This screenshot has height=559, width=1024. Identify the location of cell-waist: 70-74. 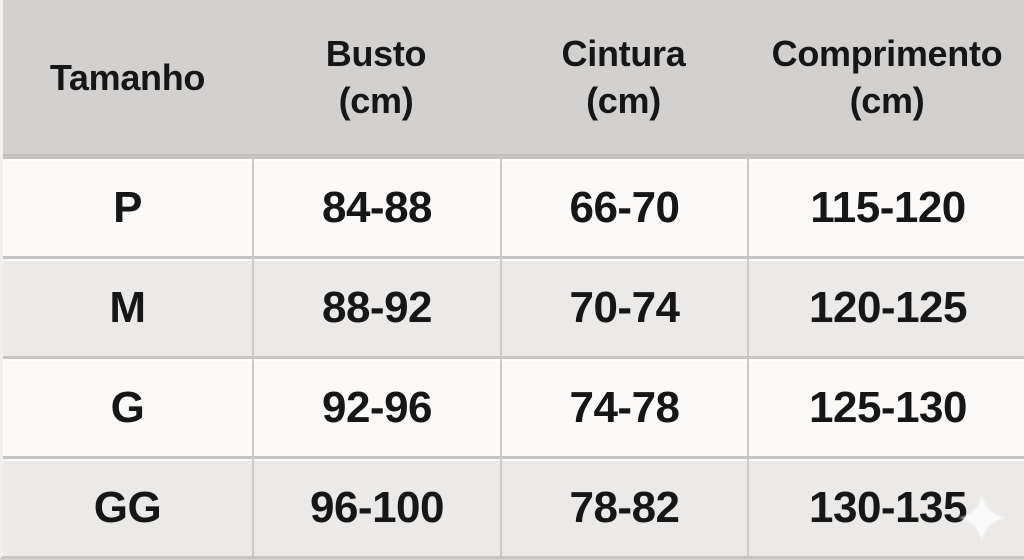
(623, 306).